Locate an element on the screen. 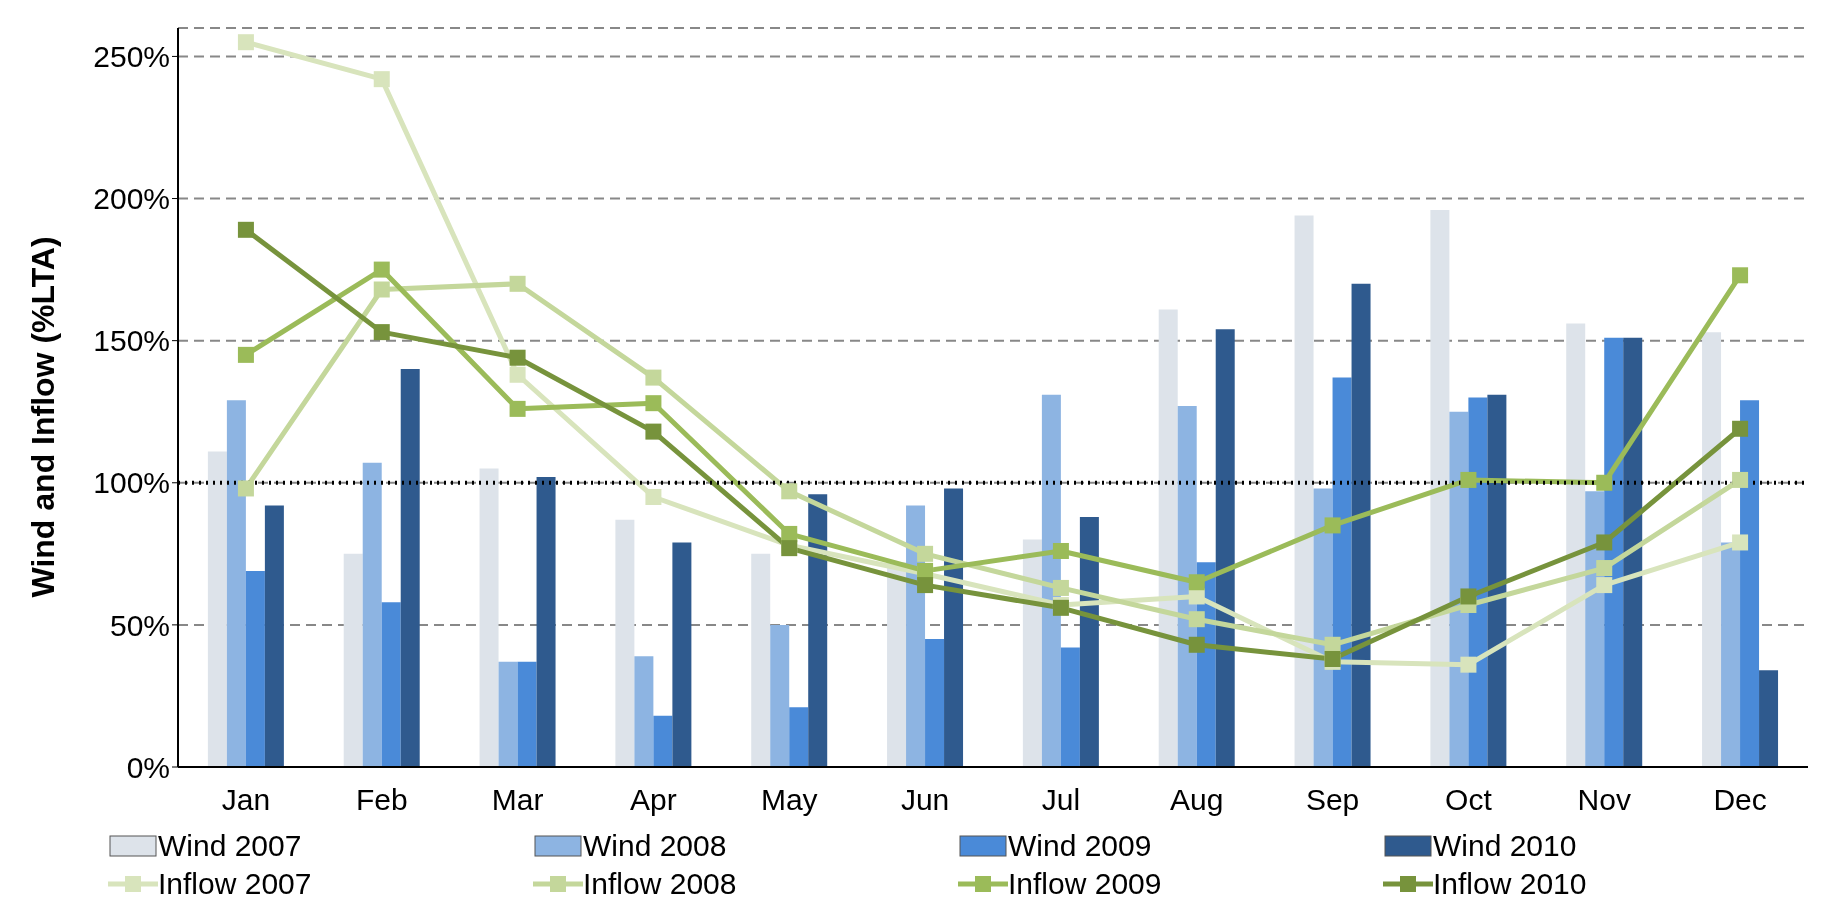  x-tick-label: Jun is located at coordinates (925, 800).